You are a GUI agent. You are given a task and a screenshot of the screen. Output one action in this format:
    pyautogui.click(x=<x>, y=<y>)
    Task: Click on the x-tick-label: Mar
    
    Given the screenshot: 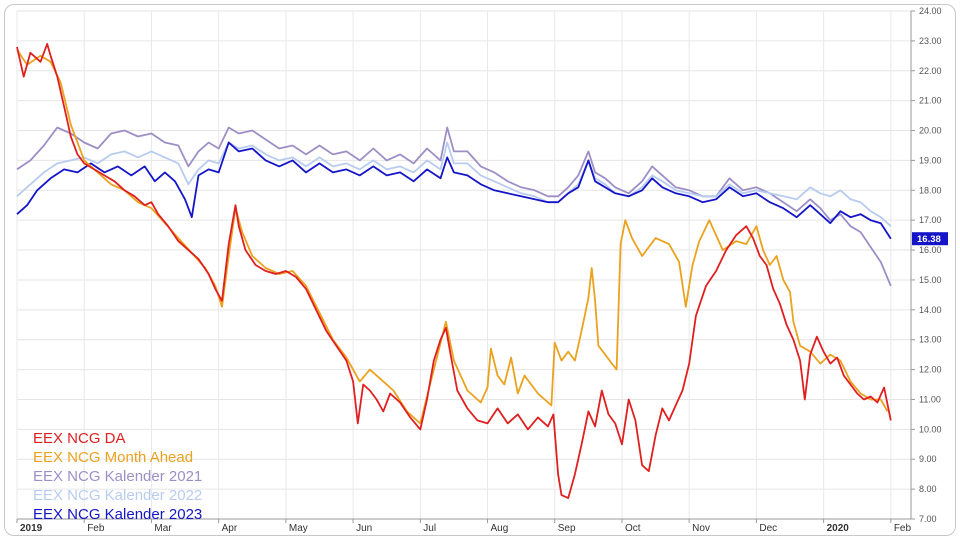 What is the action you would take?
    pyautogui.click(x=163, y=528)
    